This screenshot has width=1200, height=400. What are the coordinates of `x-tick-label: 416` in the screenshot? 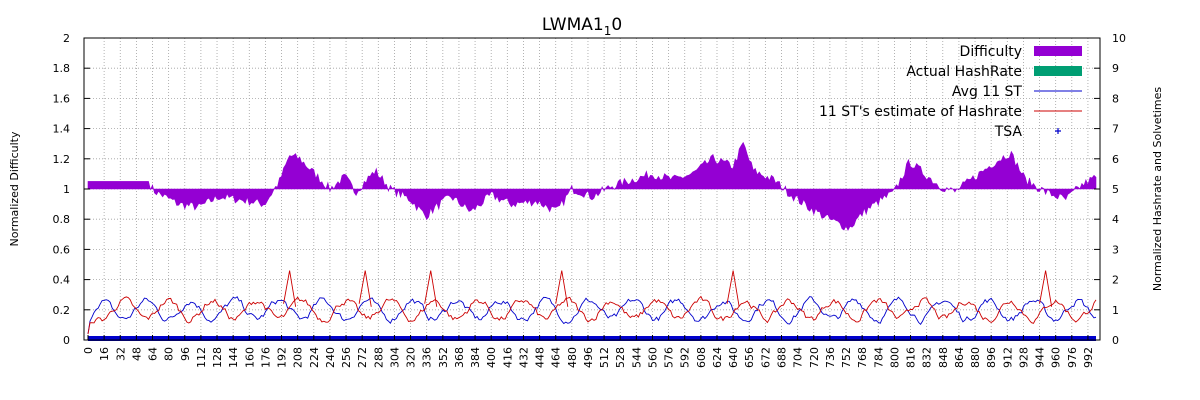 It's located at (507, 357).